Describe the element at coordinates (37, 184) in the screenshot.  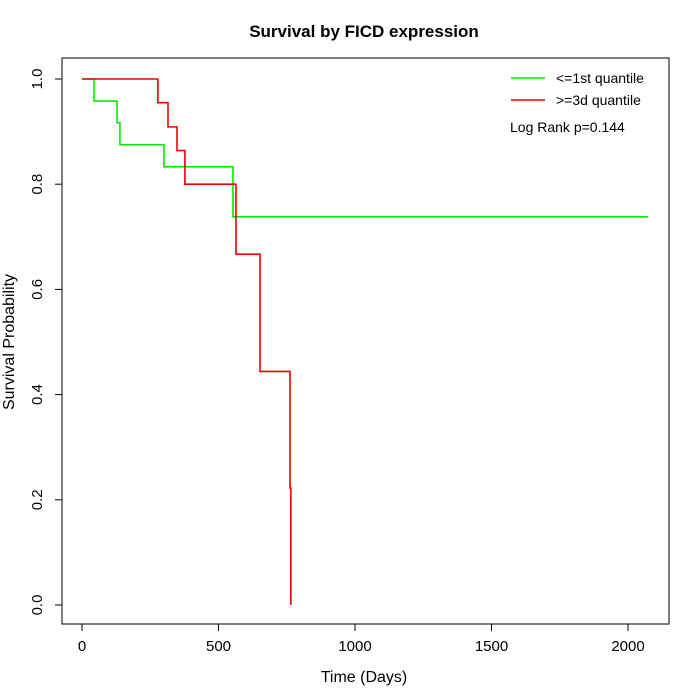
I see `y-tick-label: 0.8` at that location.